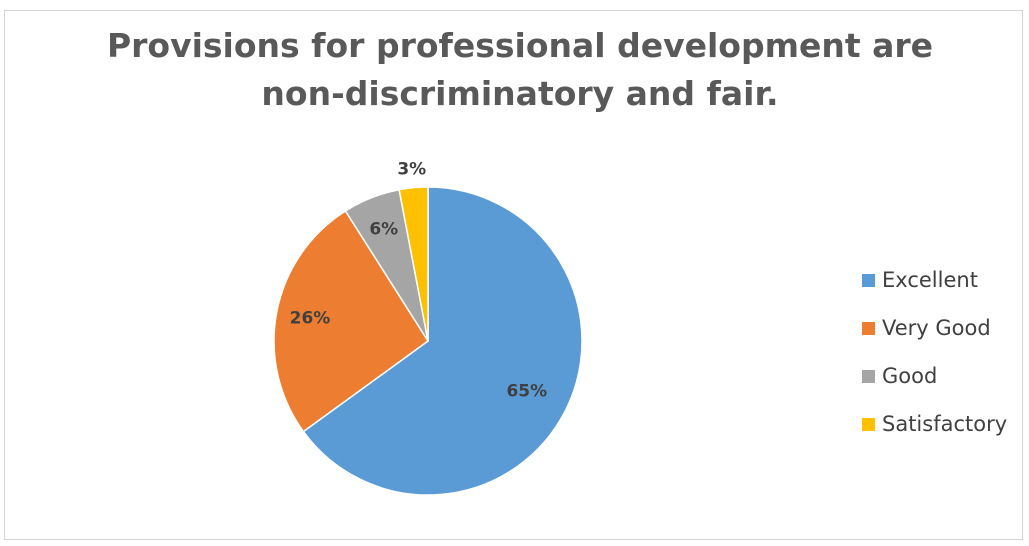 The image size is (1029, 546). I want to click on chart-title-line-2: non-discriminatory and fair., so click(520, 93).